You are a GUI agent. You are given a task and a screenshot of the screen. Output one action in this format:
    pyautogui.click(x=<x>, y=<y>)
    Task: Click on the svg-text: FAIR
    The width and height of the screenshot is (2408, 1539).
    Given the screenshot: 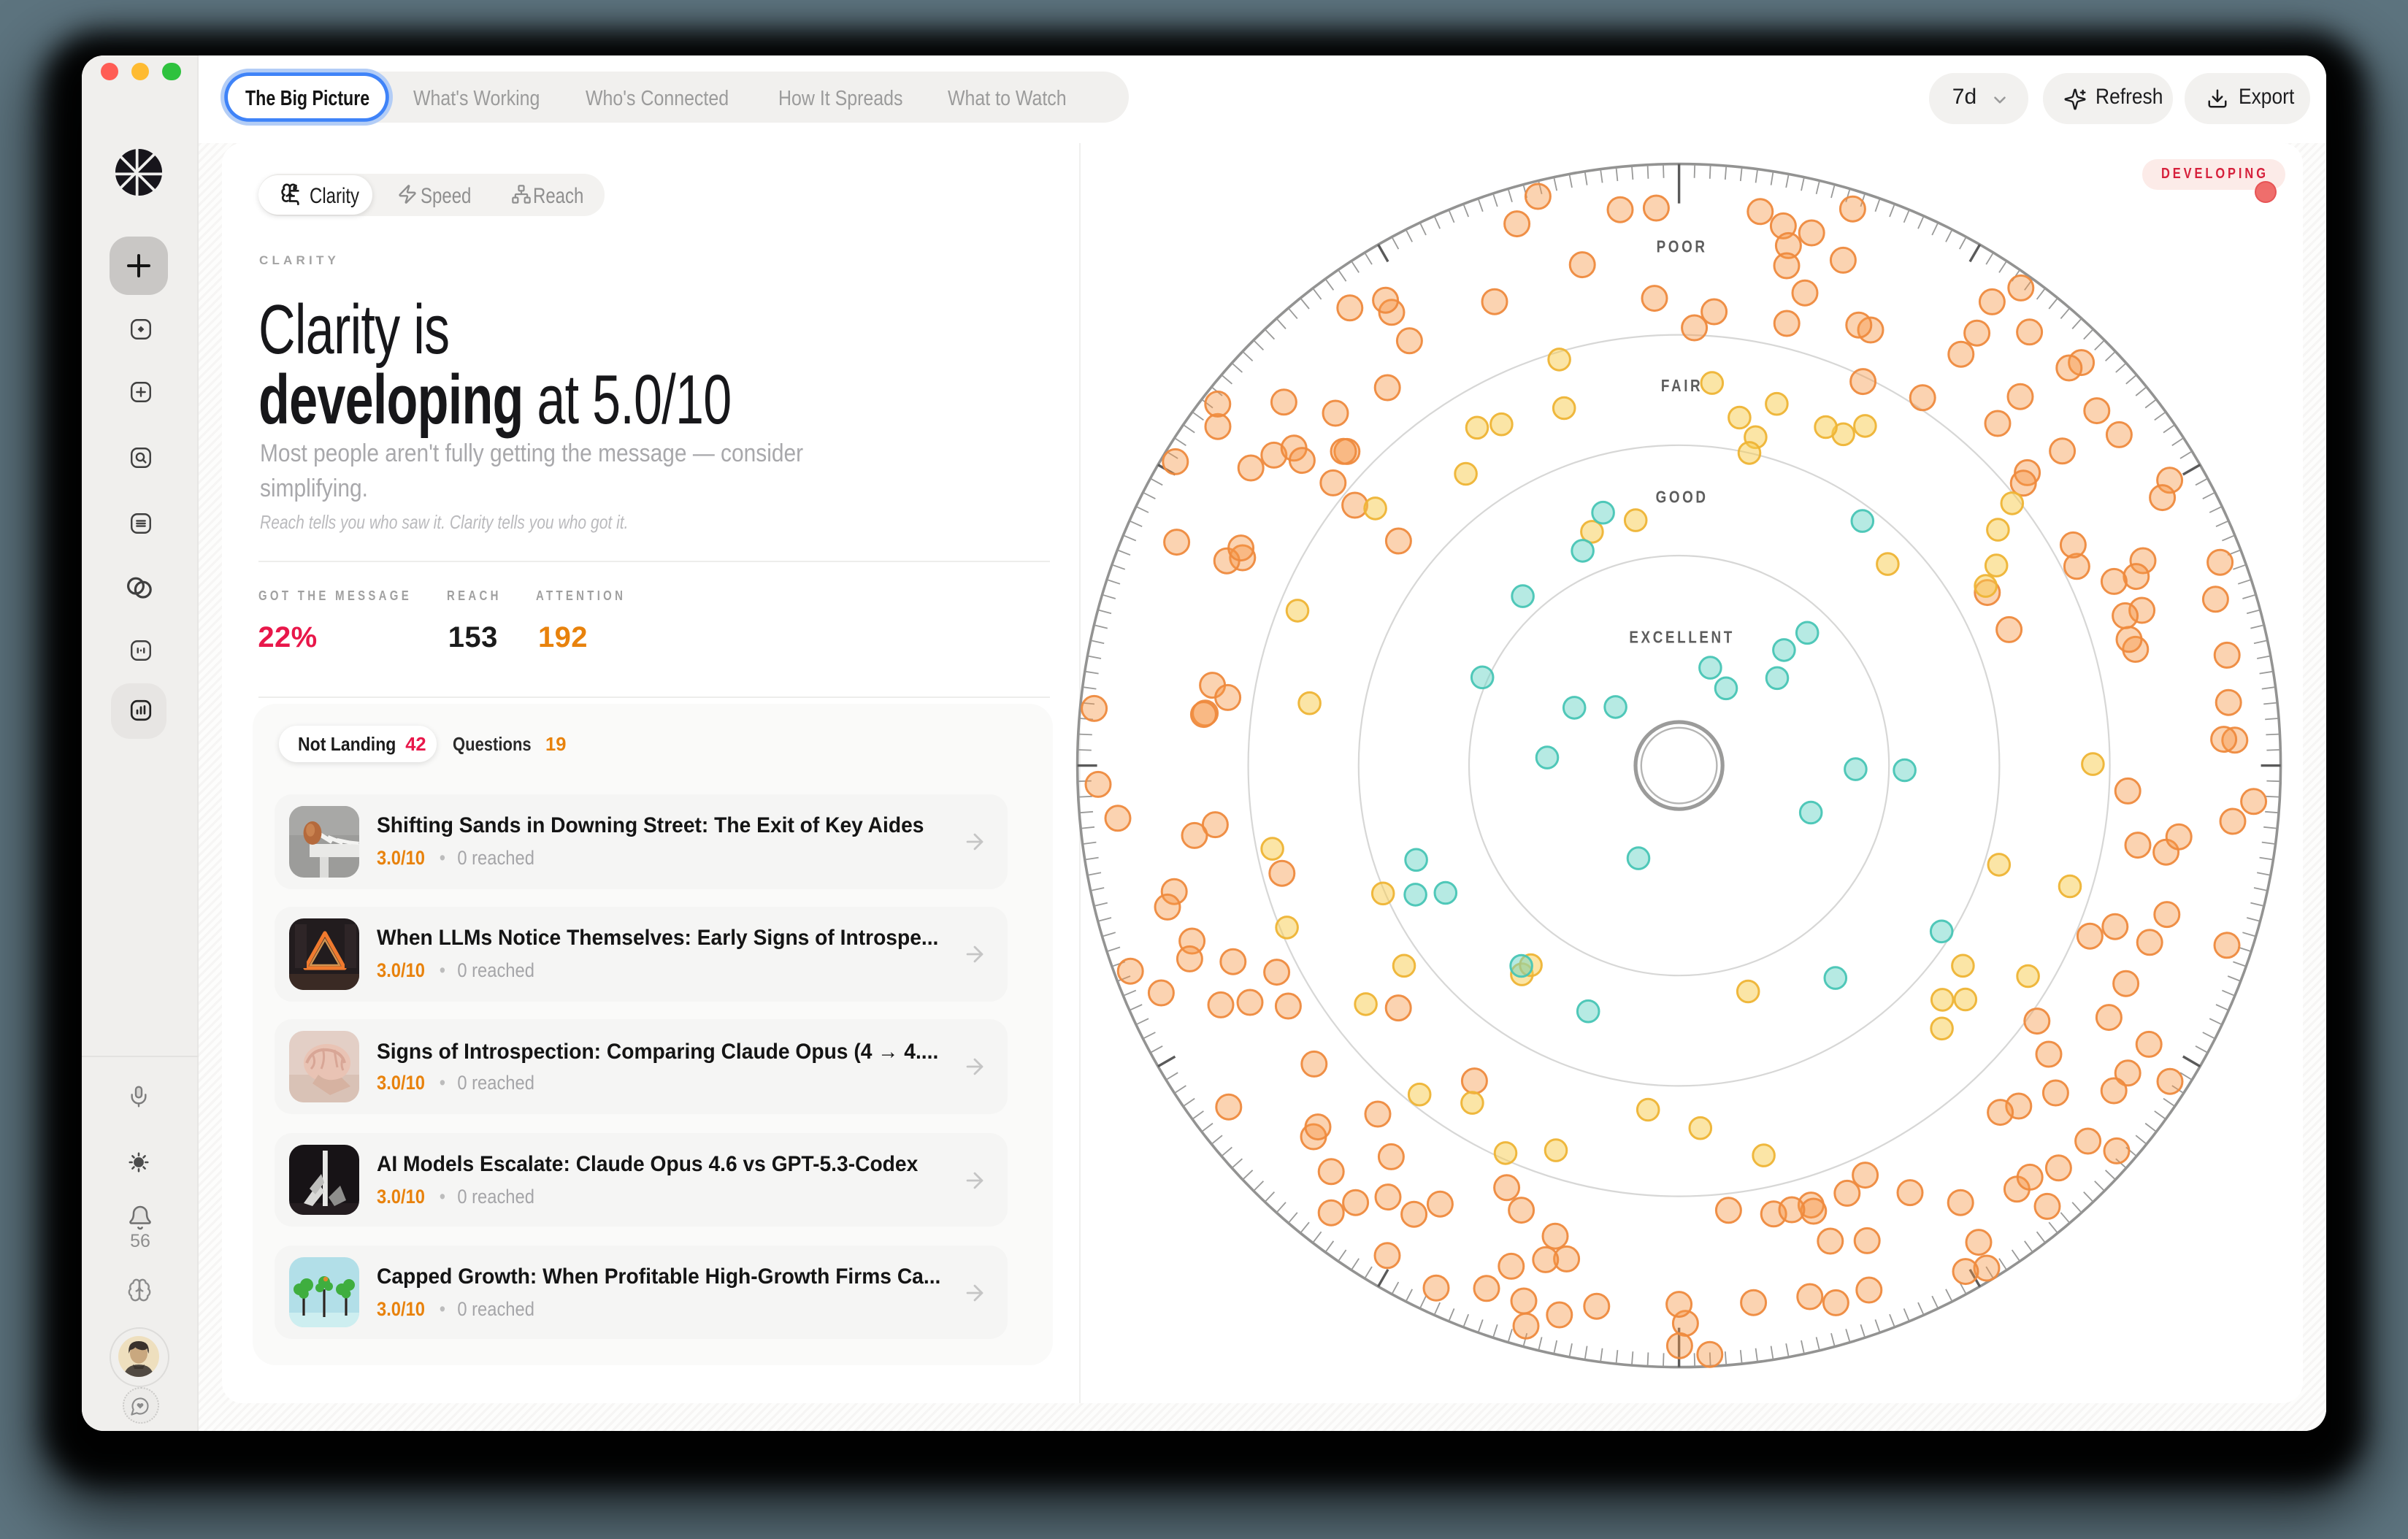 What is the action you would take?
    pyautogui.click(x=1682, y=386)
    